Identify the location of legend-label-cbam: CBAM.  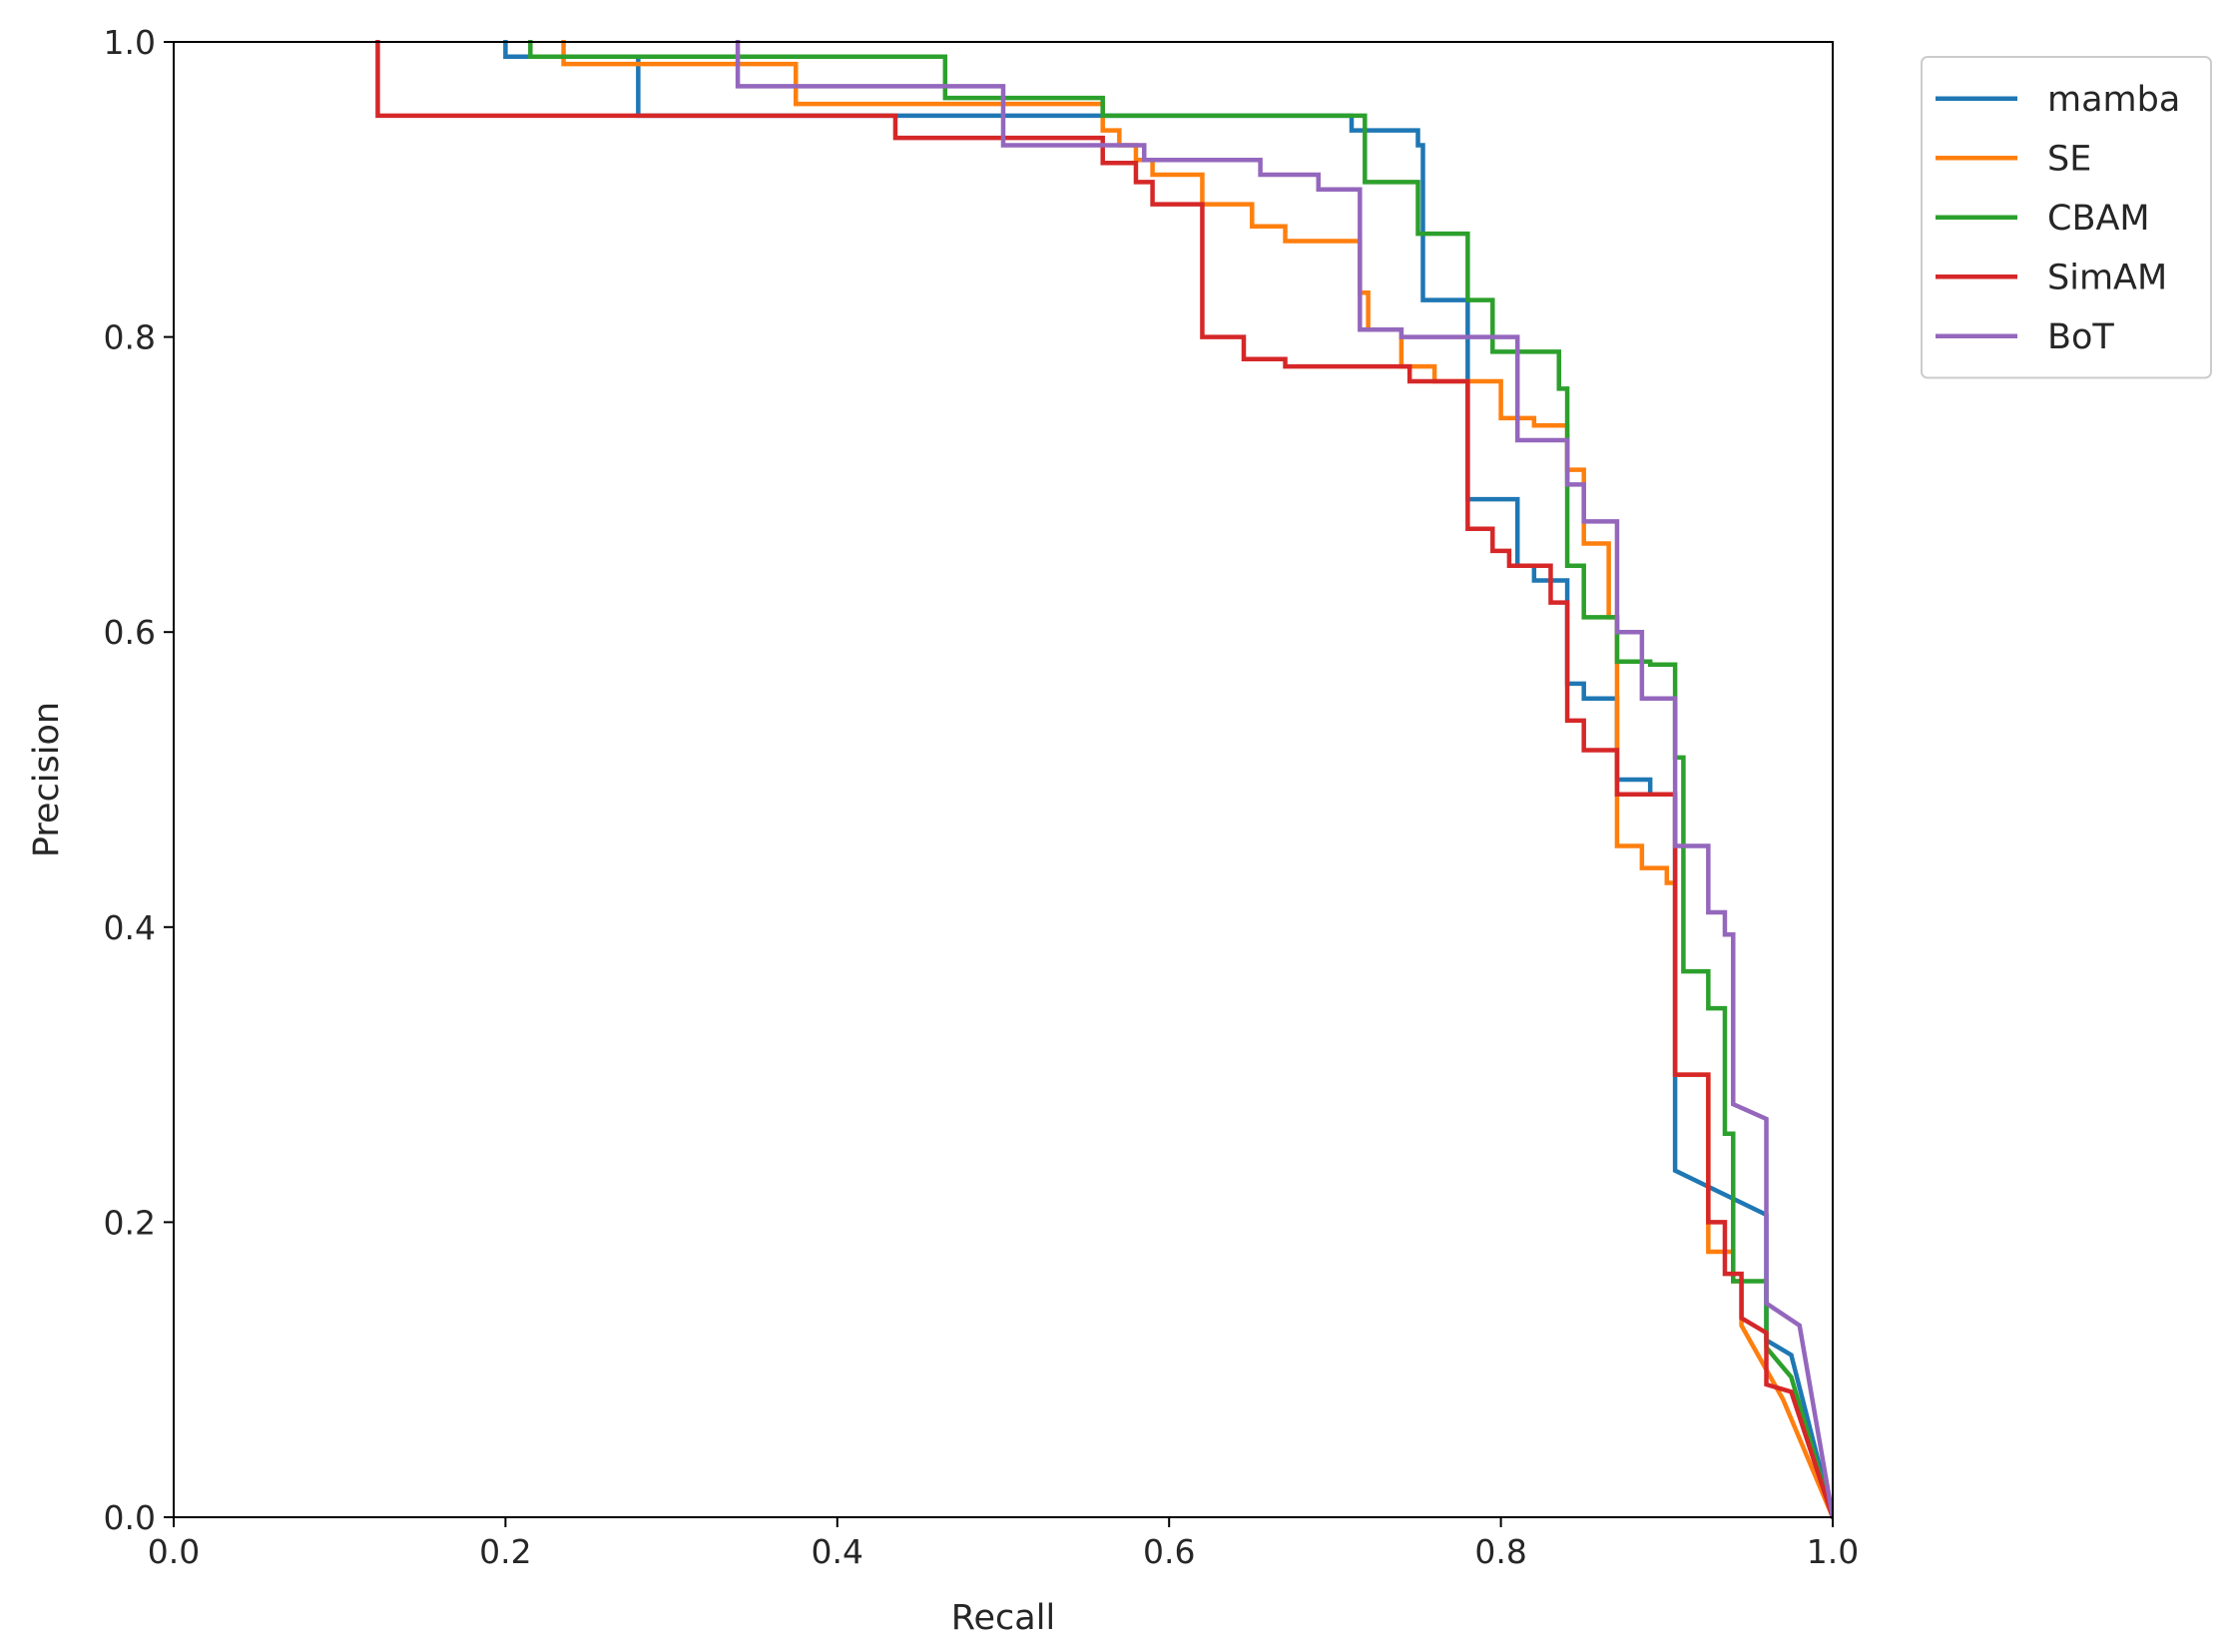
(2098, 219).